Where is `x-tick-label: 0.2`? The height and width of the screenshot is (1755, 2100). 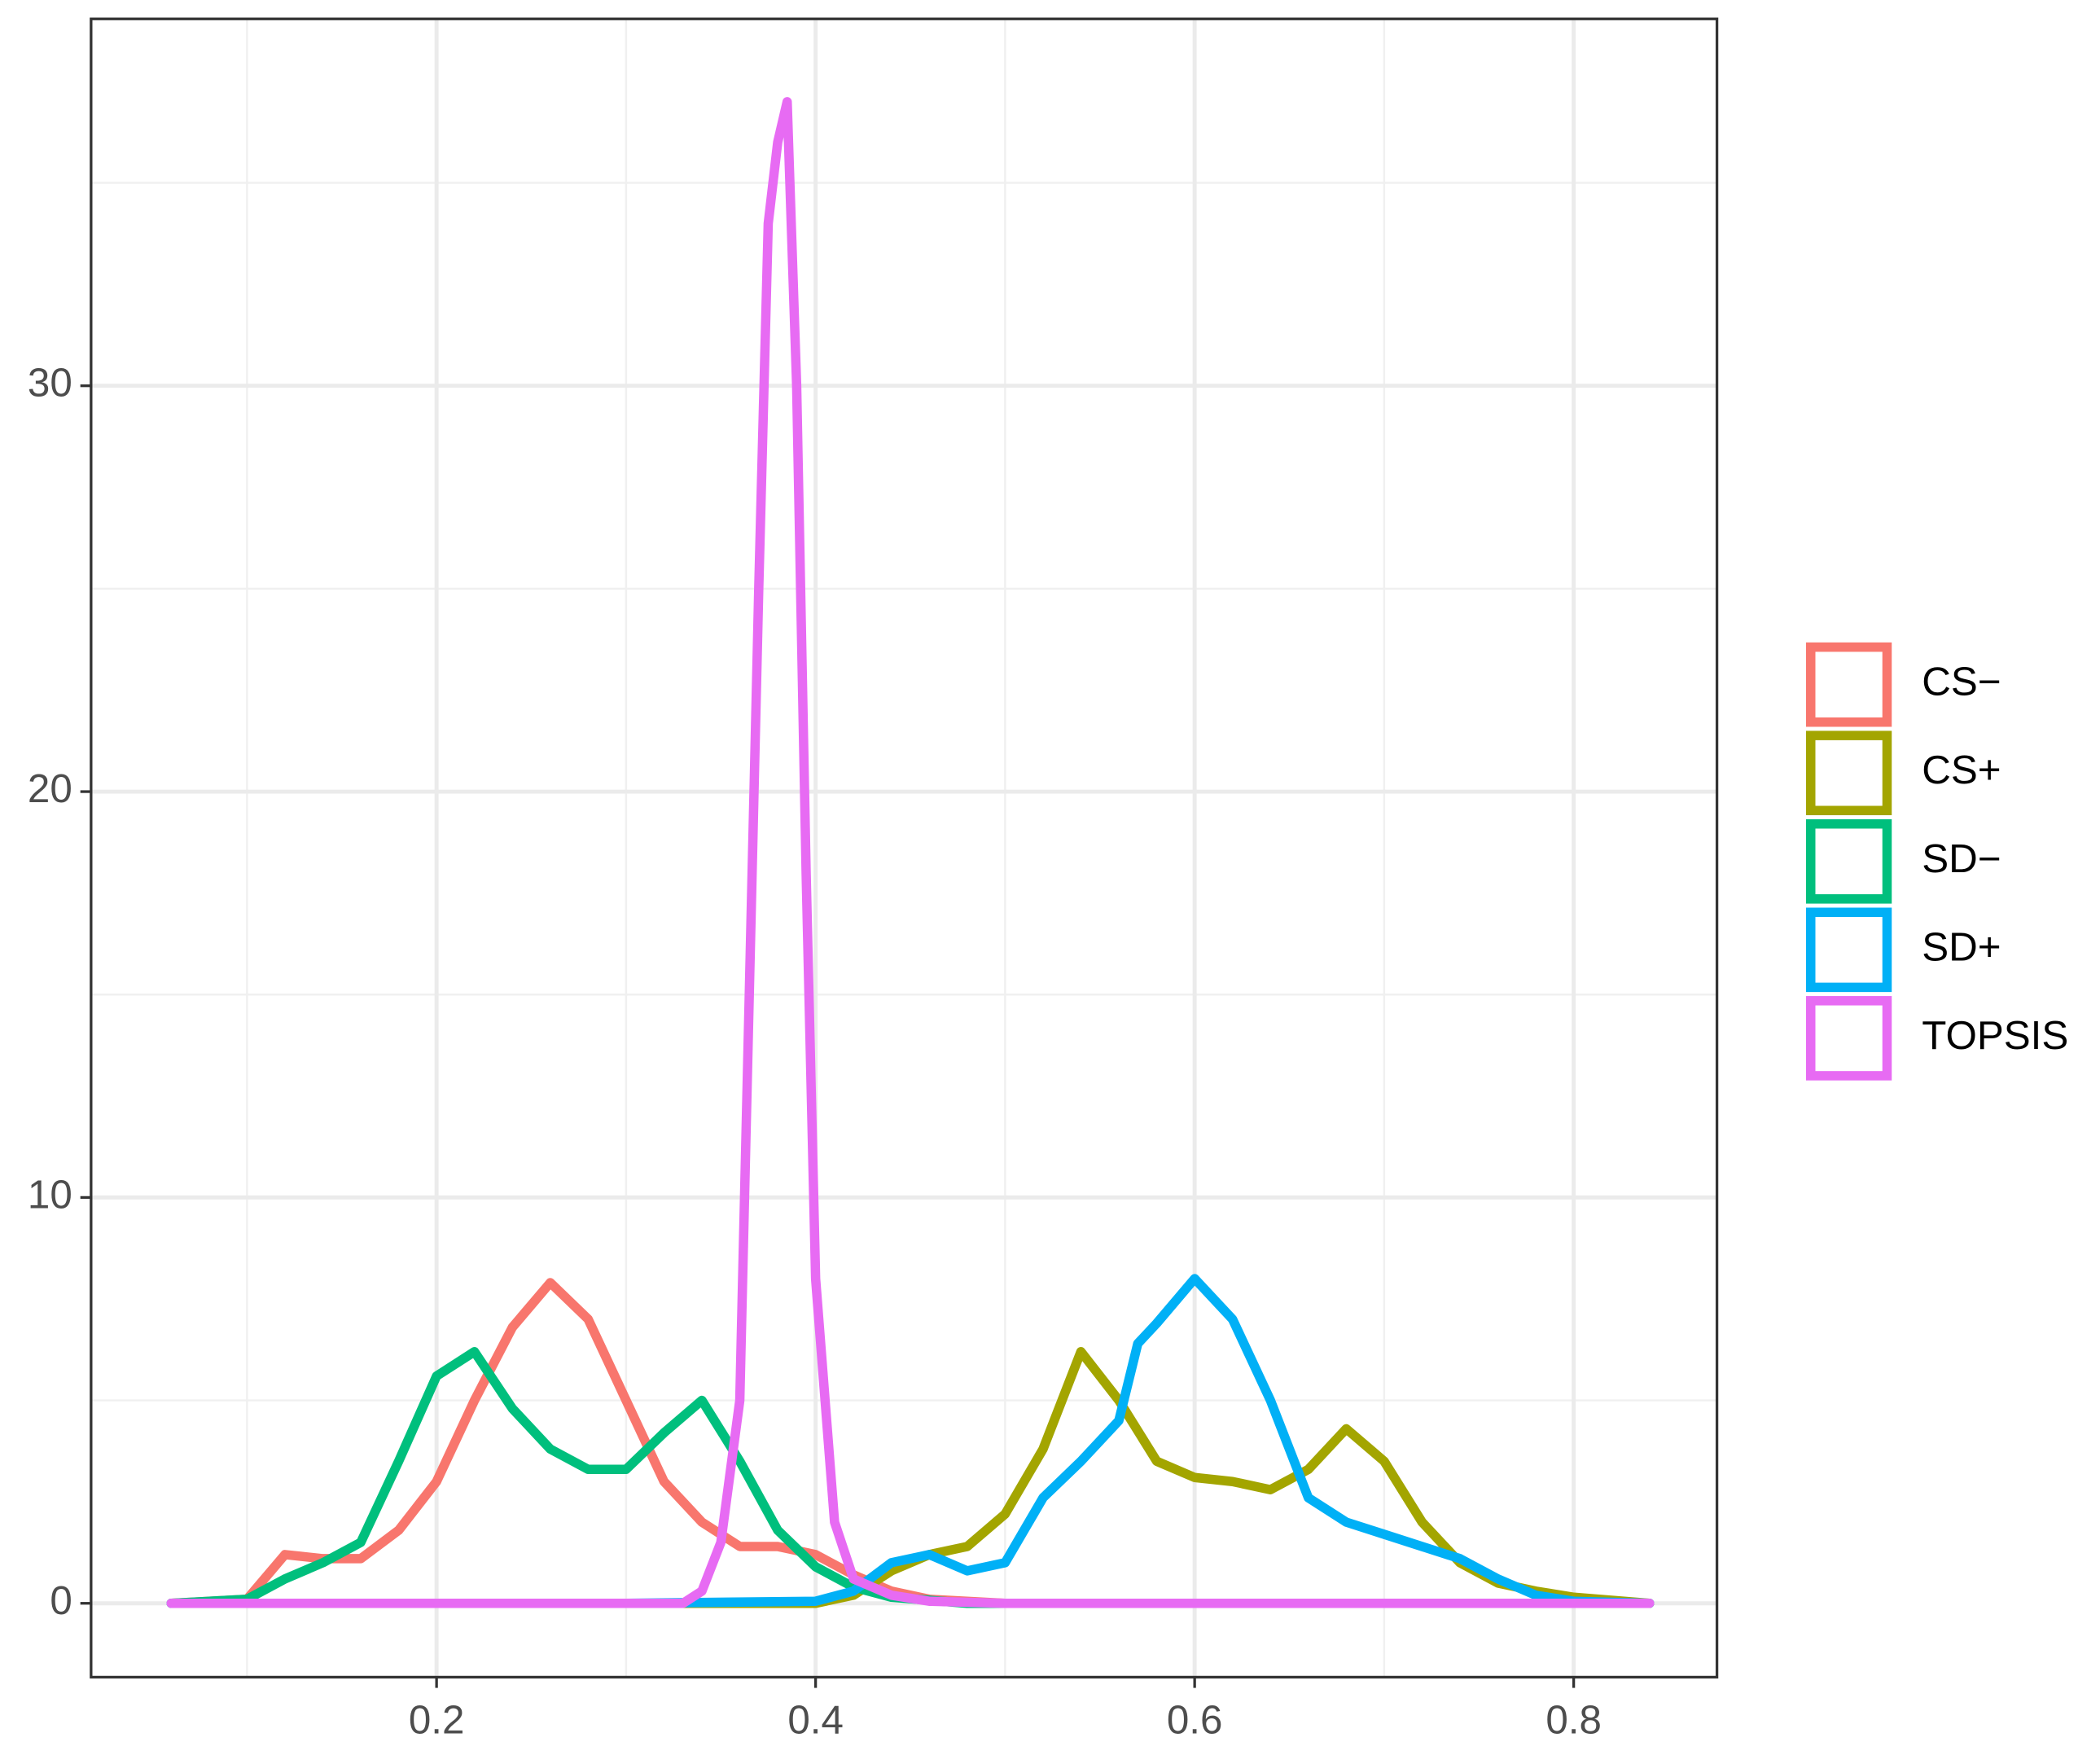 x-tick-label: 0.2 is located at coordinates (437, 1719).